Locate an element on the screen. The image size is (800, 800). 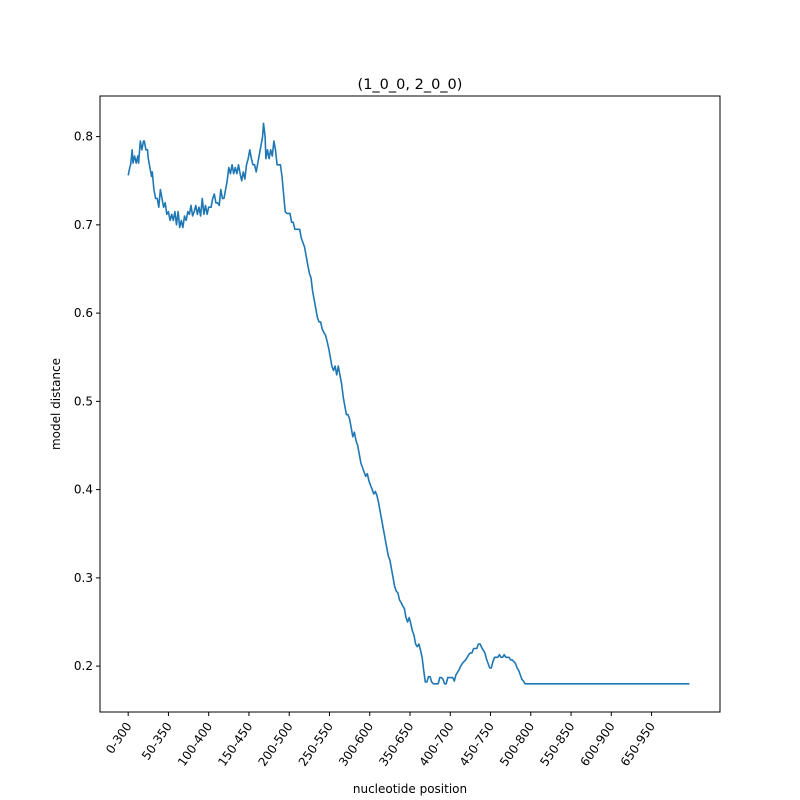
y-tick-label: 0.5 is located at coordinates (83, 401).